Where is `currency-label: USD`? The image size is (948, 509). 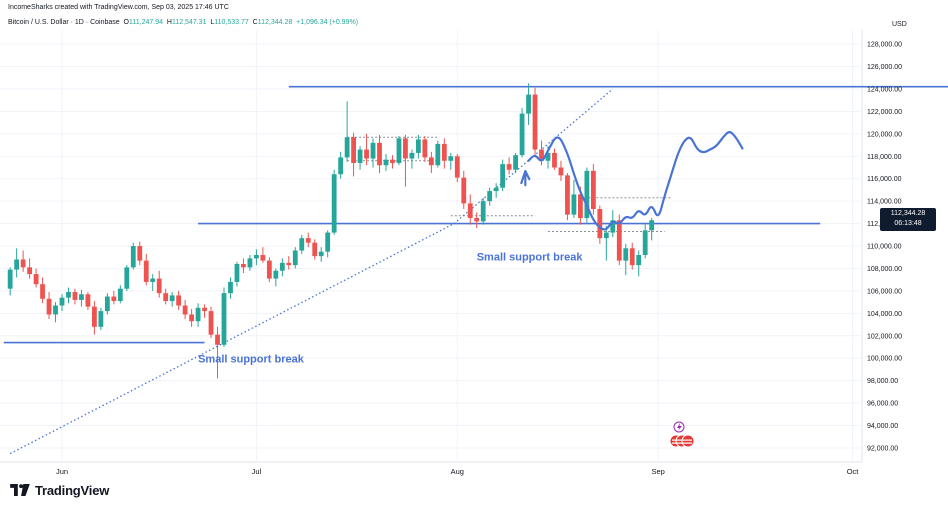 currency-label: USD is located at coordinates (899, 24).